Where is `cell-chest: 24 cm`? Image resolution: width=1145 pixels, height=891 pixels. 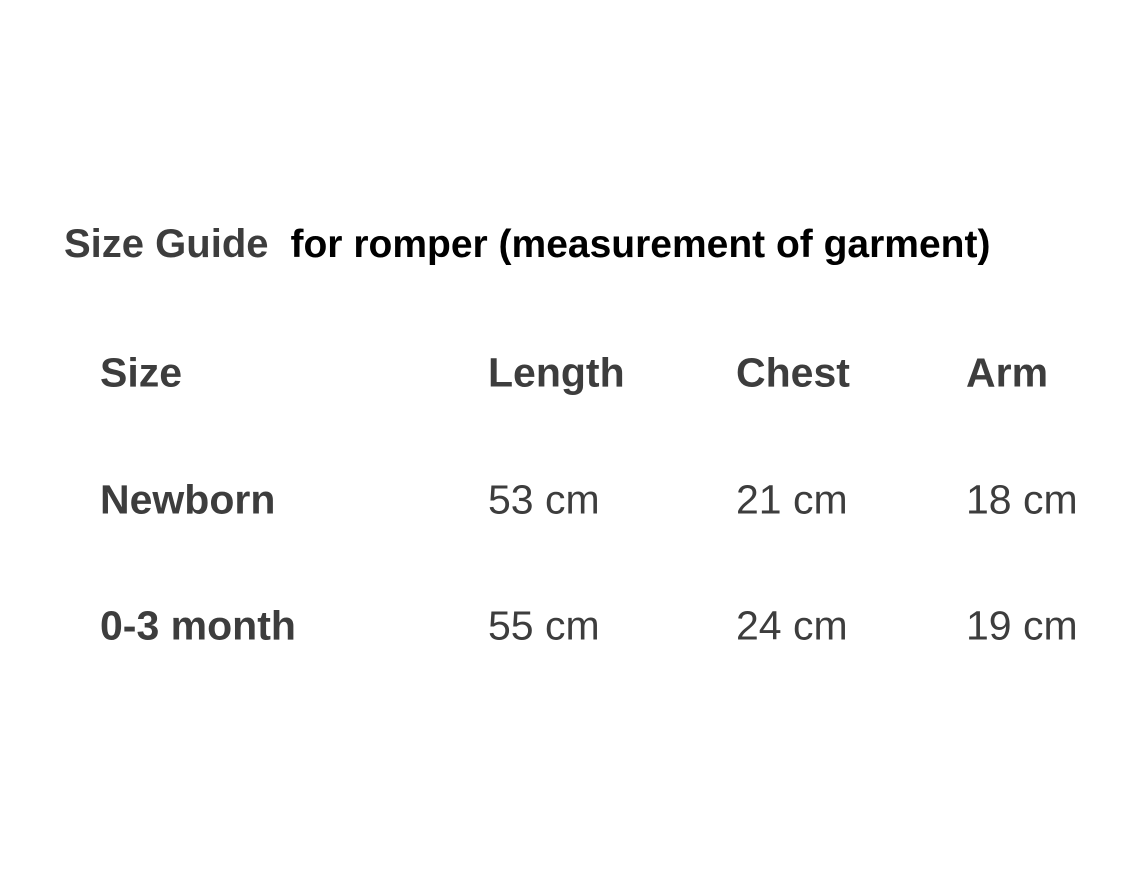
cell-chest: 24 cm is located at coordinates (792, 625).